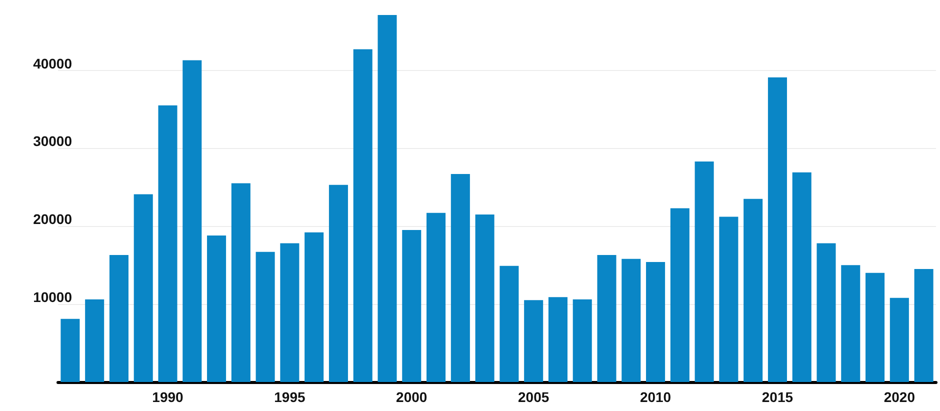 Image resolution: width=940 pixels, height=411 pixels. What do you see at coordinates (412, 397) in the screenshot?
I see `x-tick-label: 2000` at bounding box center [412, 397].